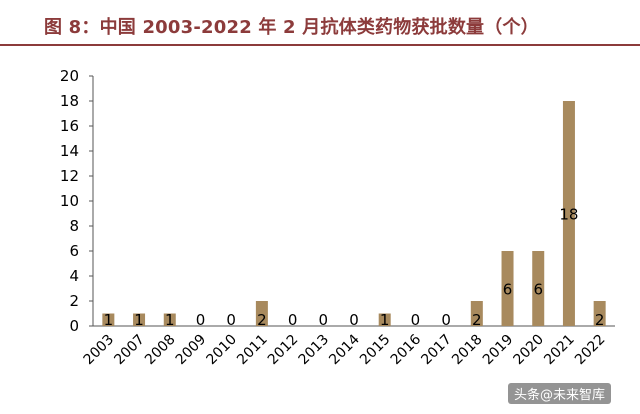 This screenshot has height=414, width=640. Describe the element at coordinates (291, 27) in the screenshot. I see `figure-title: 图 8：中国 2003-2022 年 2 月抗体类药物获批数量（个）` at that location.